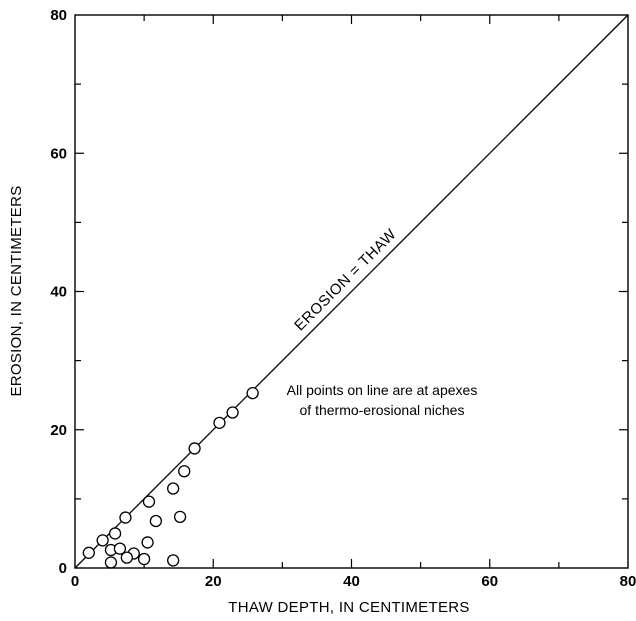 The width and height of the screenshot is (636, 621). Describe the element at coordinates (382, 390) in the screenshot. I see `annotation-line-1: All points on line are at apexes` at that location.